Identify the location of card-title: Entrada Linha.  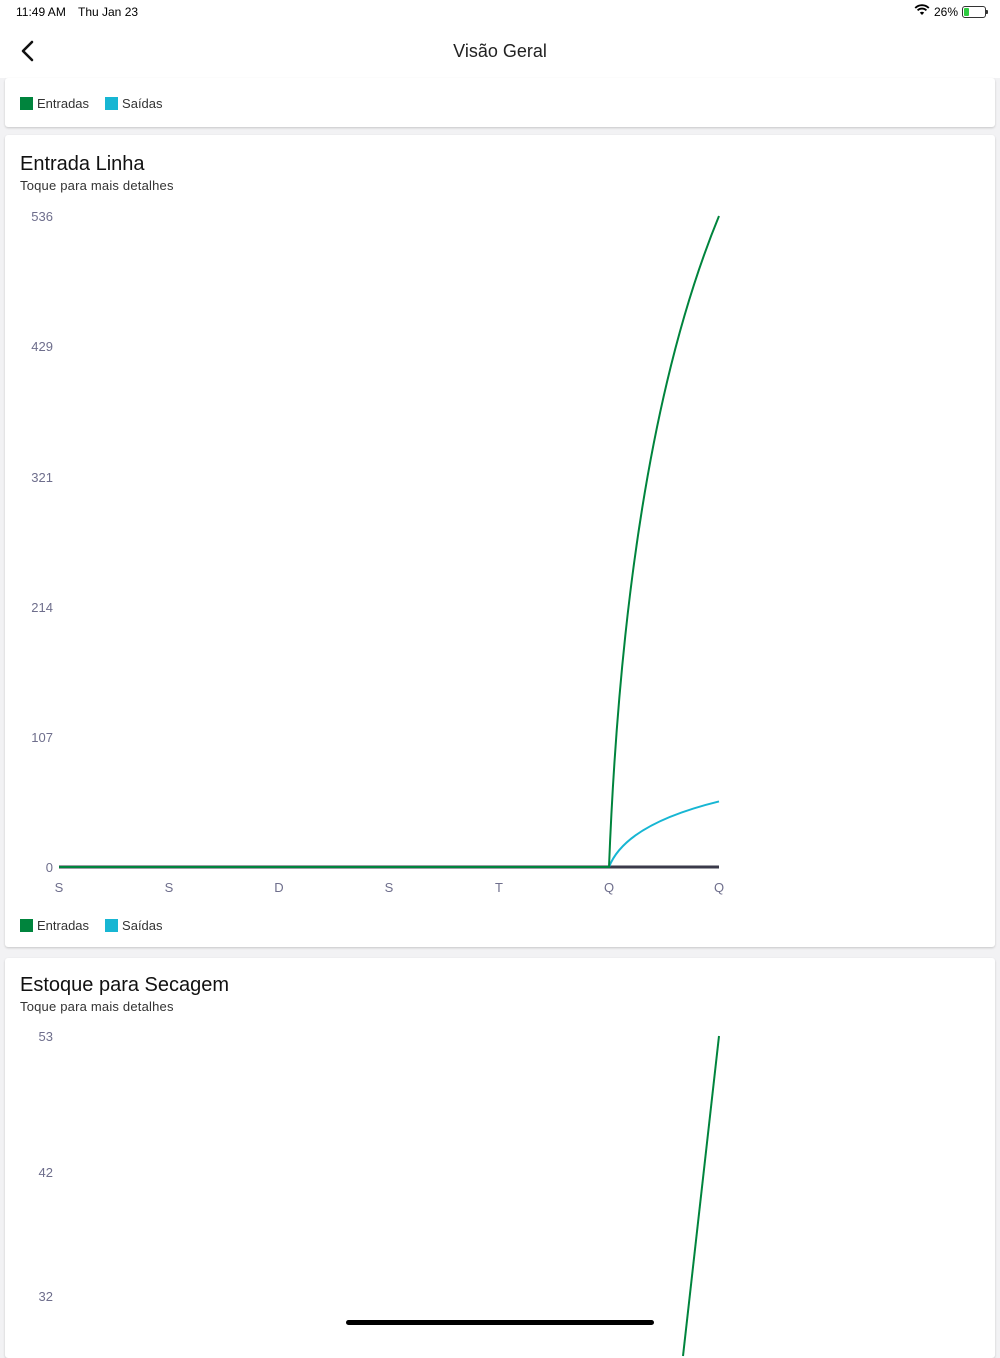
(82, 164).